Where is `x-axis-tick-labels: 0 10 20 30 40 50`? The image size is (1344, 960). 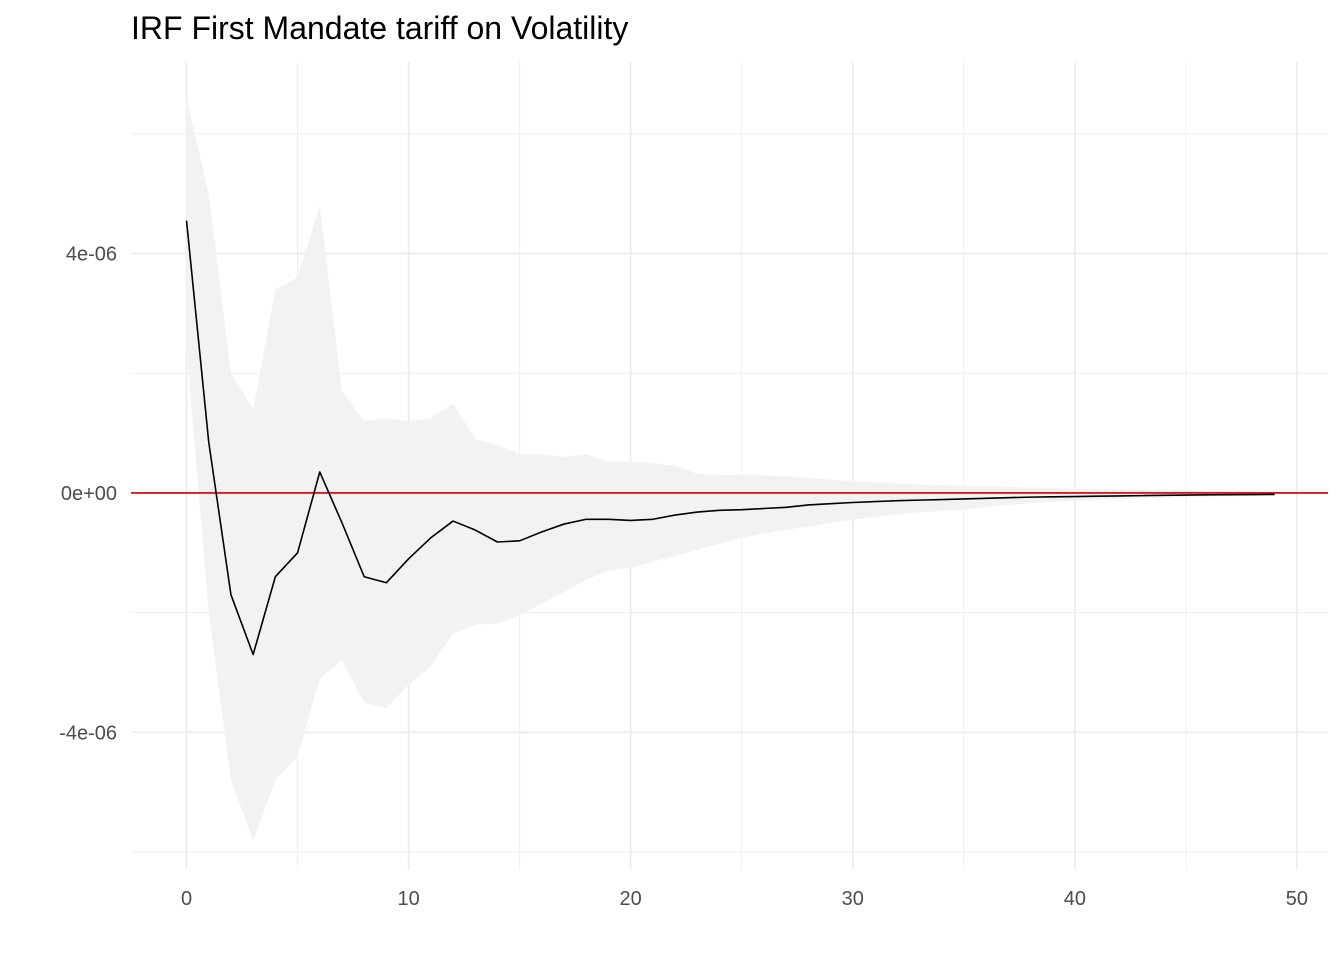 x-axis-tick-labels: 0 10 20 30 40 50 is located at coordinates (744, 899).